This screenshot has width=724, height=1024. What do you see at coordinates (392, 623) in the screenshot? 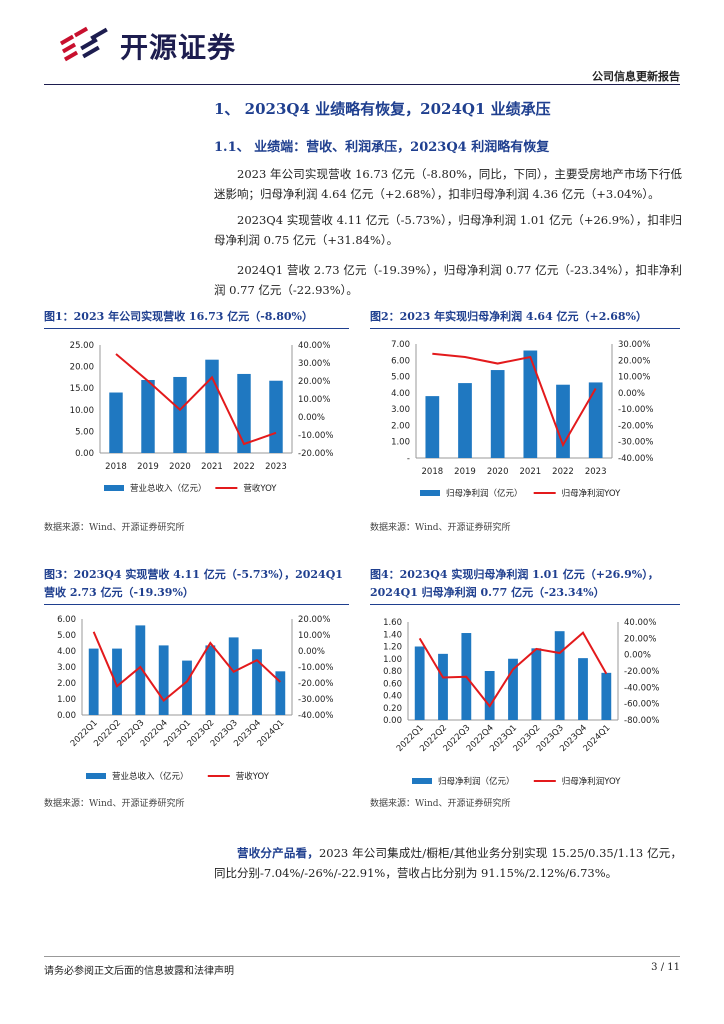
I see `y-left-tick-label: 1.60` at bounding box center [392, 623].